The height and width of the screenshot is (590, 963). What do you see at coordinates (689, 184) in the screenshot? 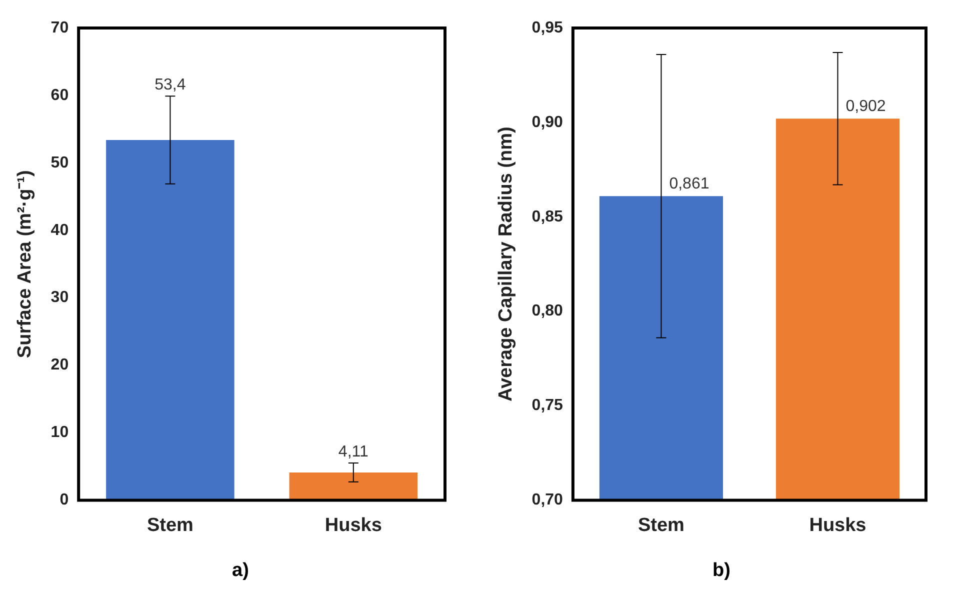
I see `data-label: 0,861` at bounding box center [689, 184].